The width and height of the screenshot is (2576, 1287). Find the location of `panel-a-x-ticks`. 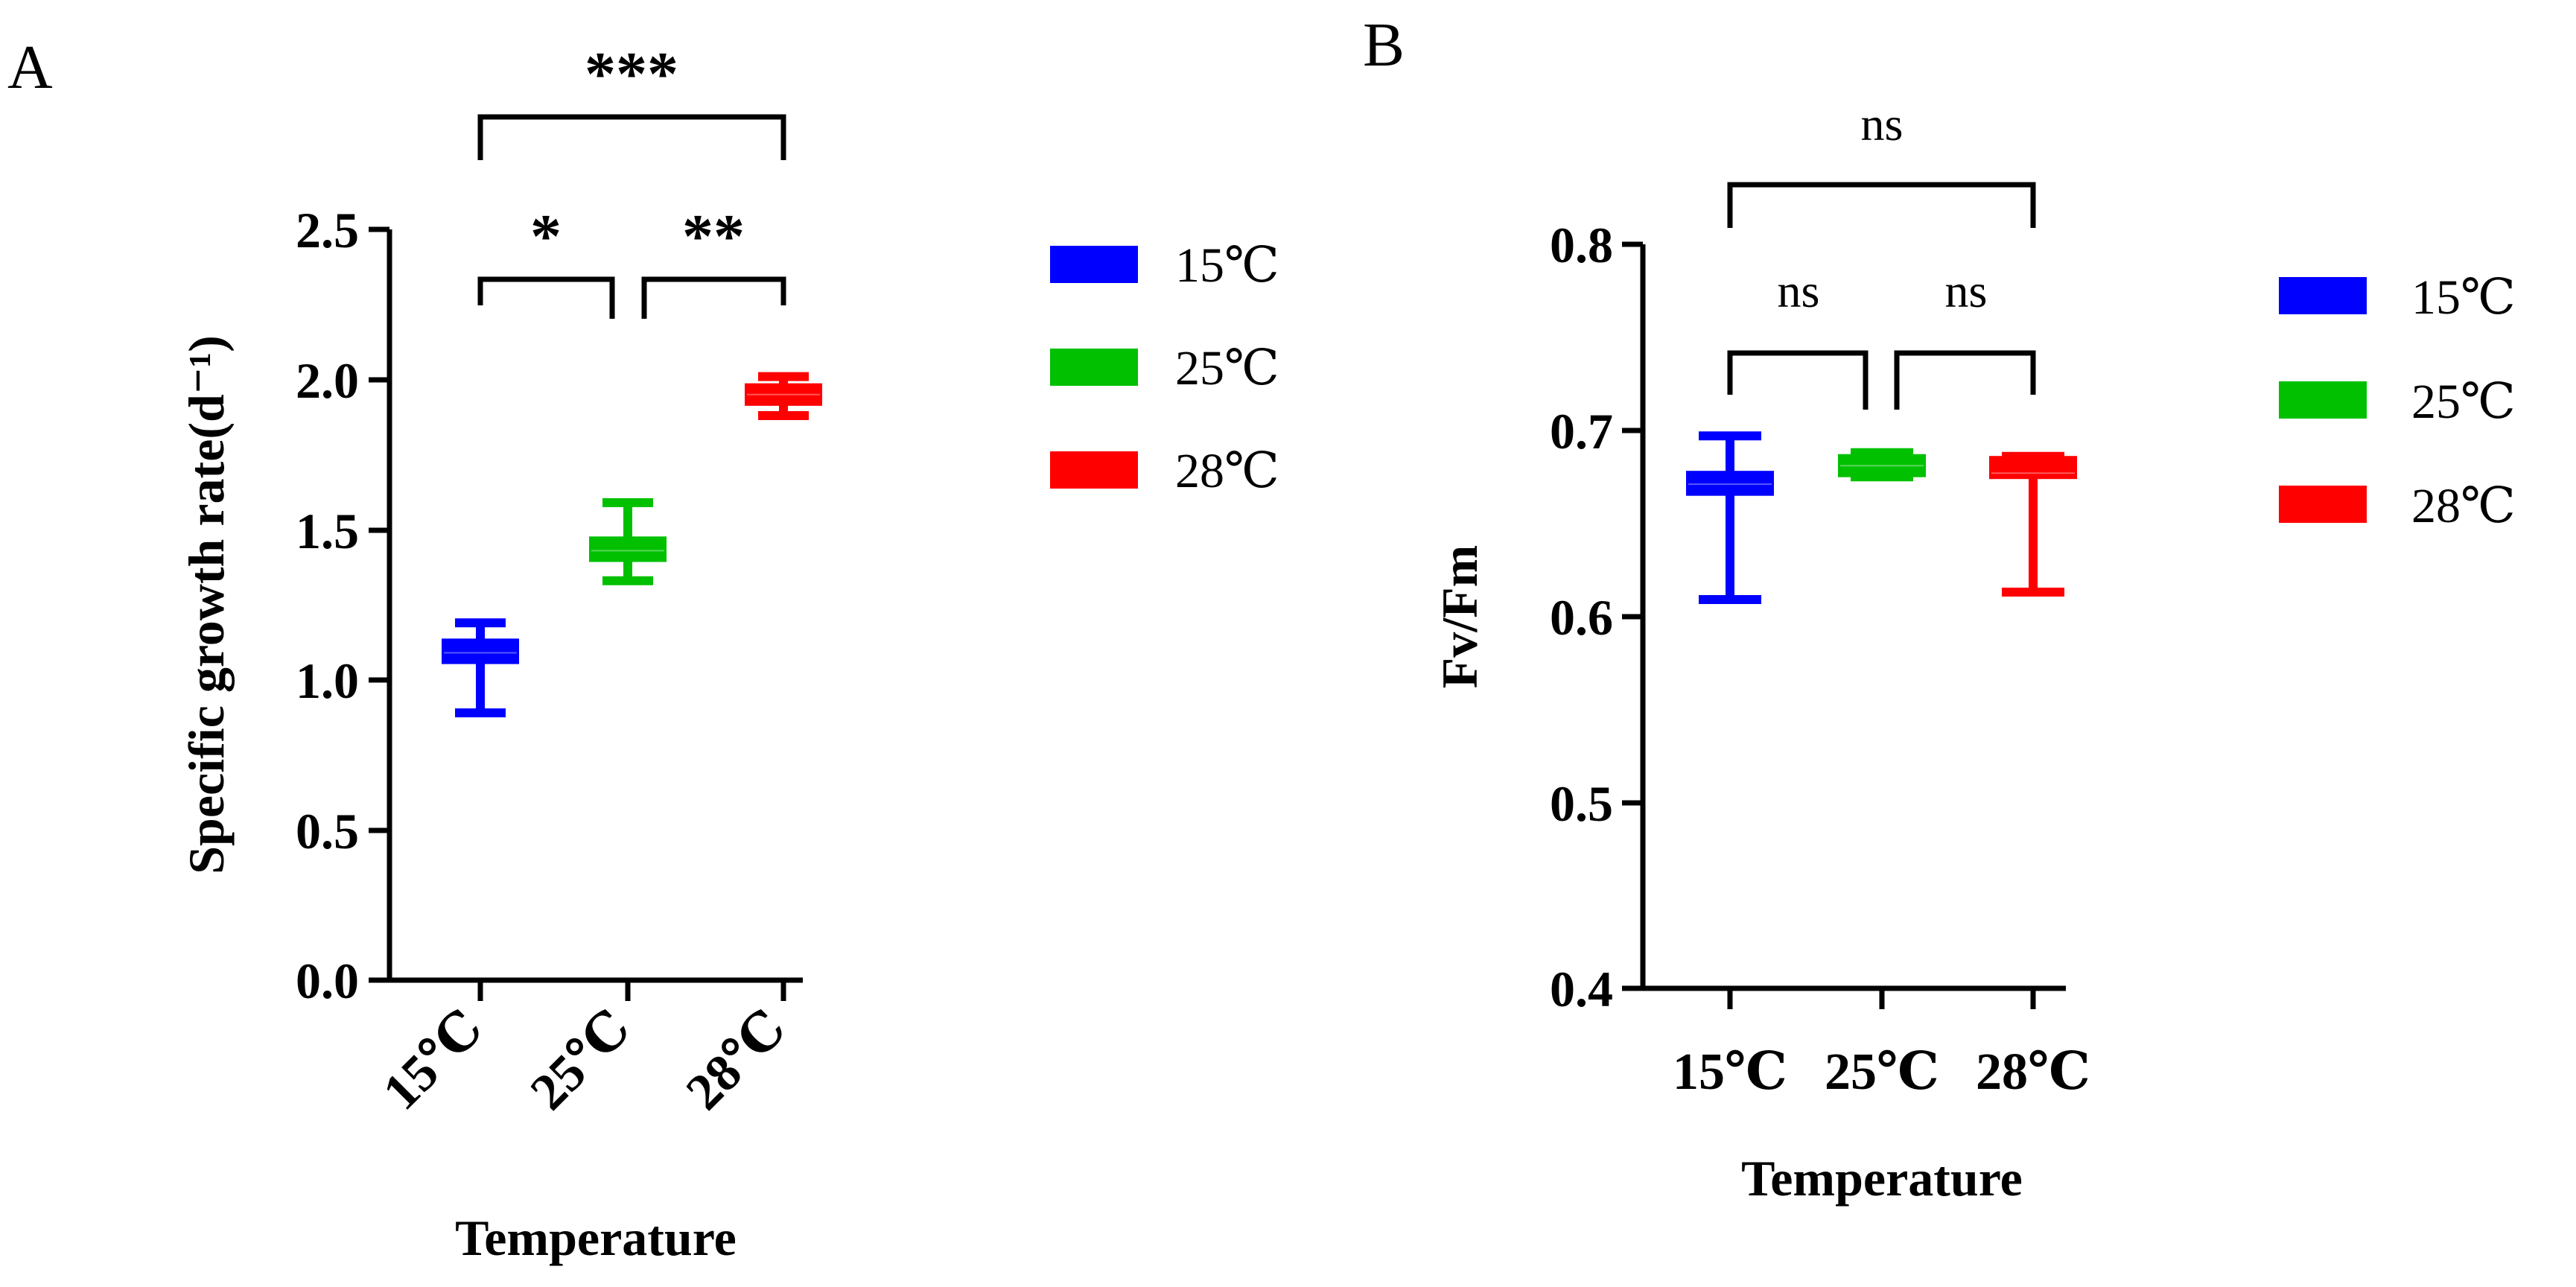

panel-a-x-ticks is located at coordinates (631, 990).